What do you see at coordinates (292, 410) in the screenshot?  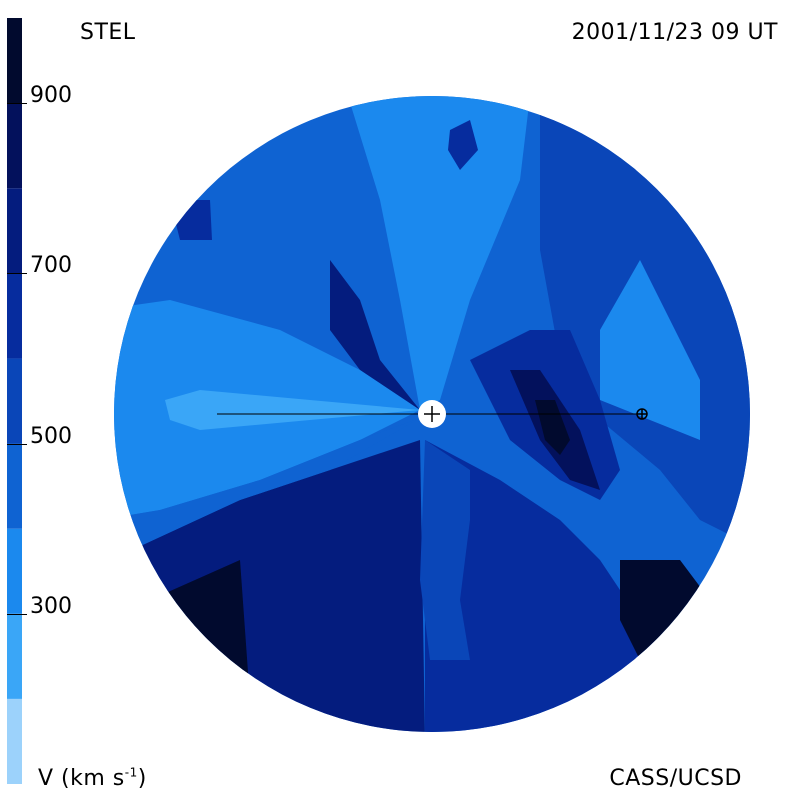 I see `east-core-region` at bounding box center [292, 410].